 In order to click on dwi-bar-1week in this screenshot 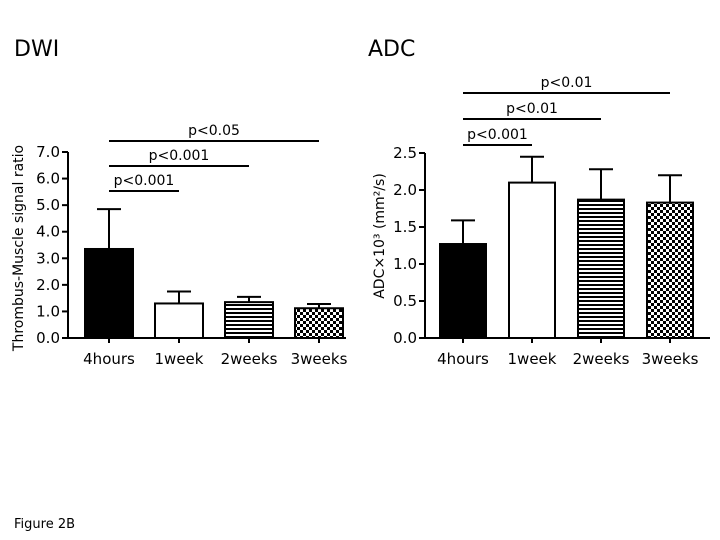, I will do `click(179, 321)`.